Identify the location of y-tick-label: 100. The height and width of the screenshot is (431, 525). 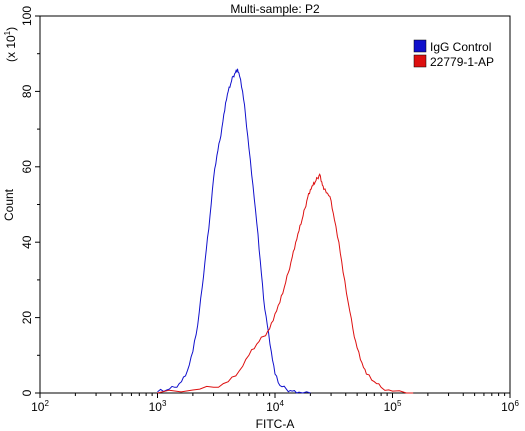
(27, 16).